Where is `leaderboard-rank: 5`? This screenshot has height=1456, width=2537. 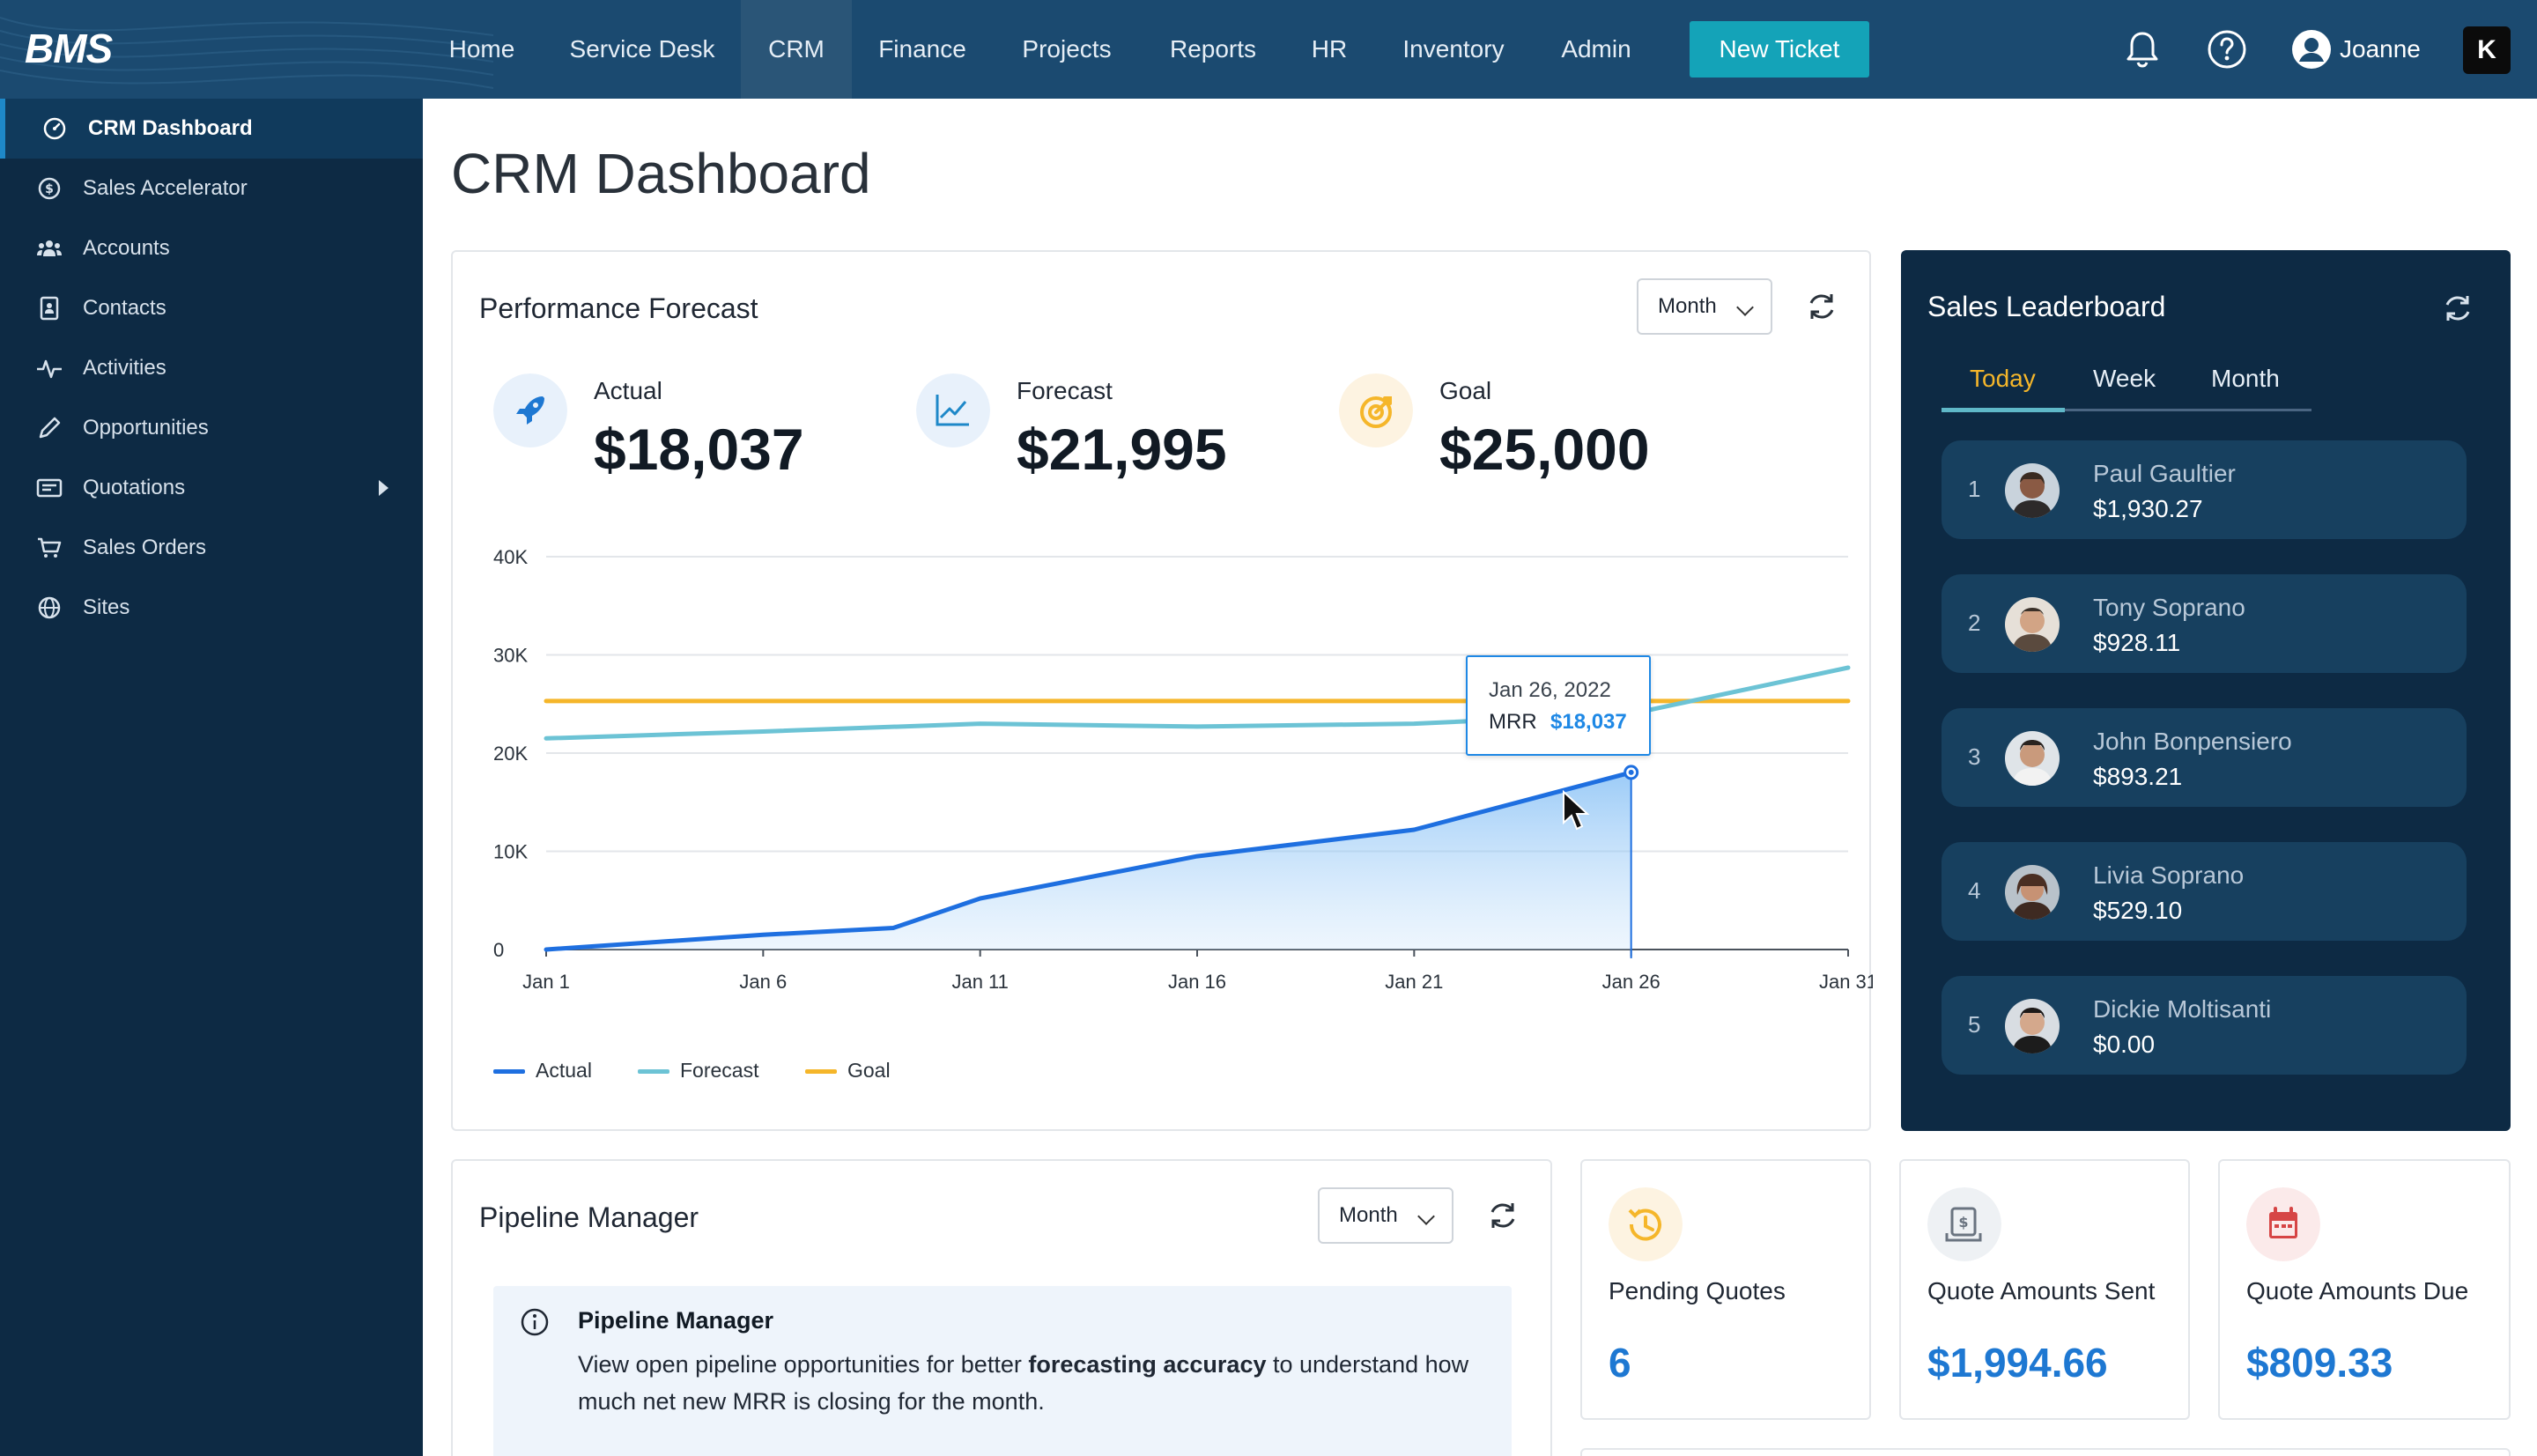 leaderboard-rank: 5 is located at coordinates (1974, 1024).